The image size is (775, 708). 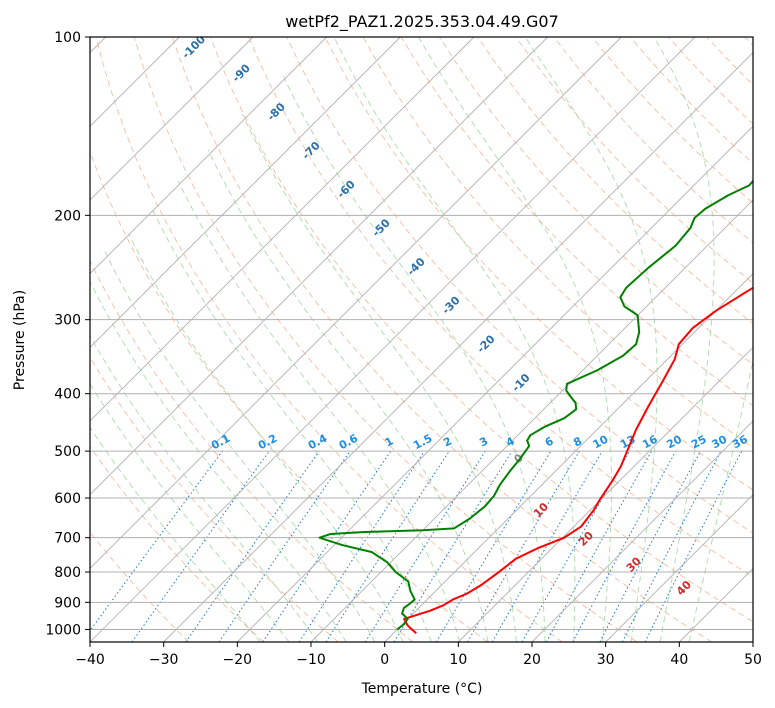 I want to click on y-tick-label: 1000, so click(x=63, y=630).